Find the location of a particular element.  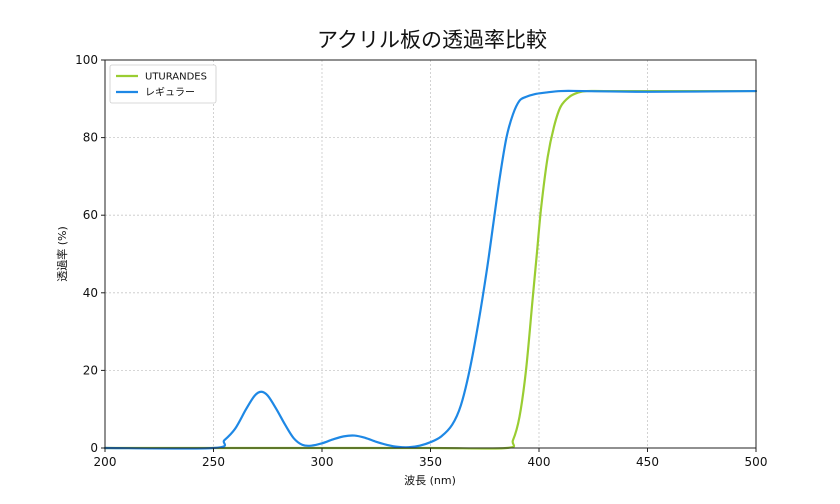

legend: UTURANDES レギュラー is located at coordinates (163, 84).